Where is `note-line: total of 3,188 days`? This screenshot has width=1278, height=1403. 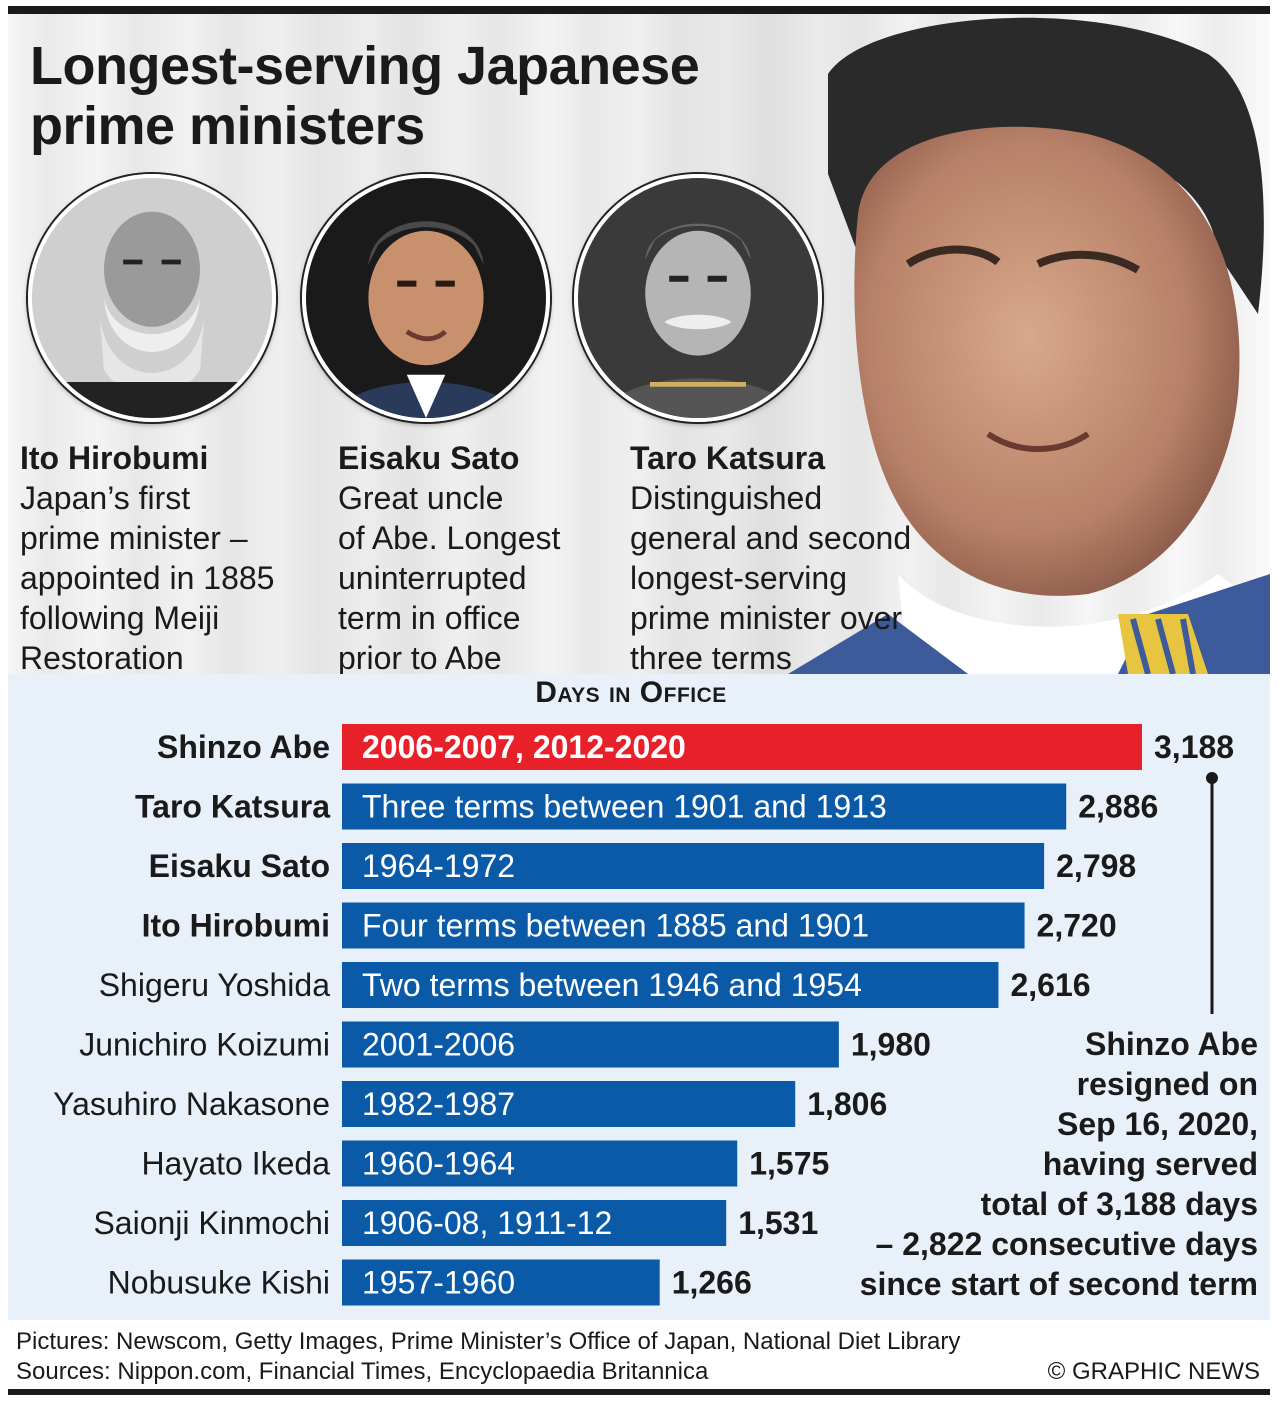
note-line: total of 3,188 days is located at coordinates (1119, 1204).